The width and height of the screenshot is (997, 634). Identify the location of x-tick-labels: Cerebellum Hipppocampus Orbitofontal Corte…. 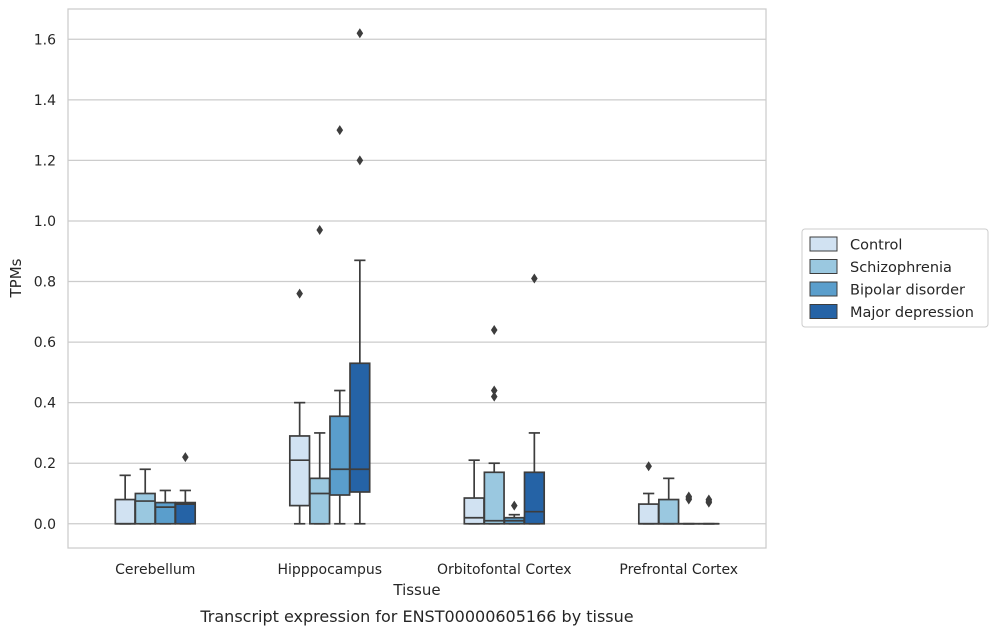
(426, 570).